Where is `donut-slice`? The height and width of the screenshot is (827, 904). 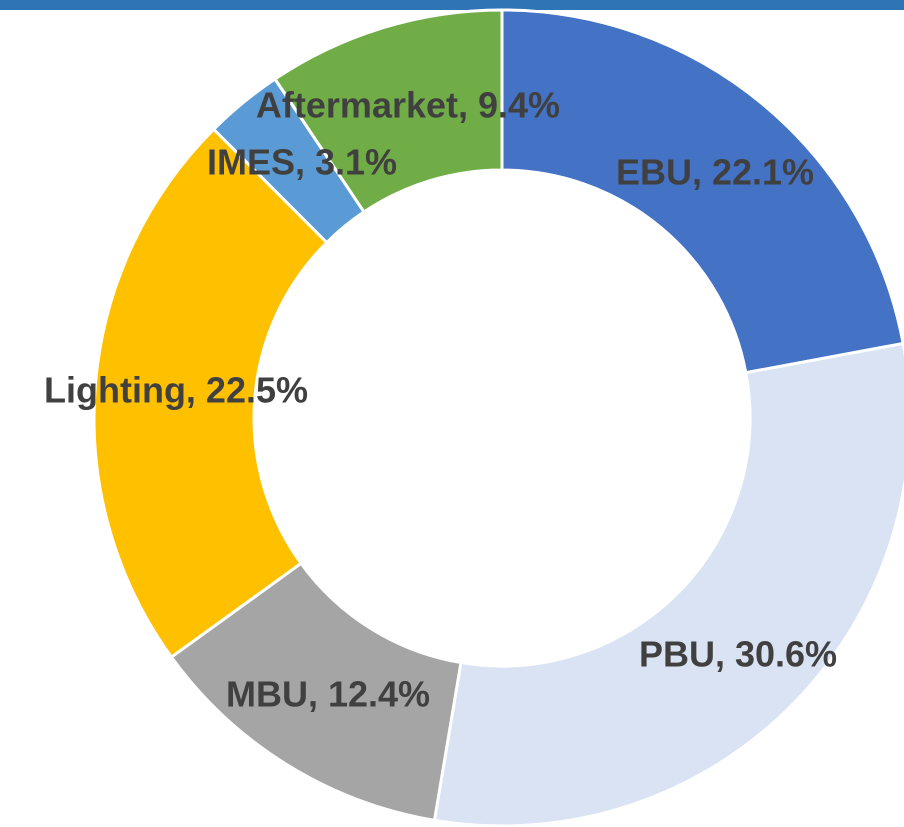 donut-slice is located at coordinates (388, 111).